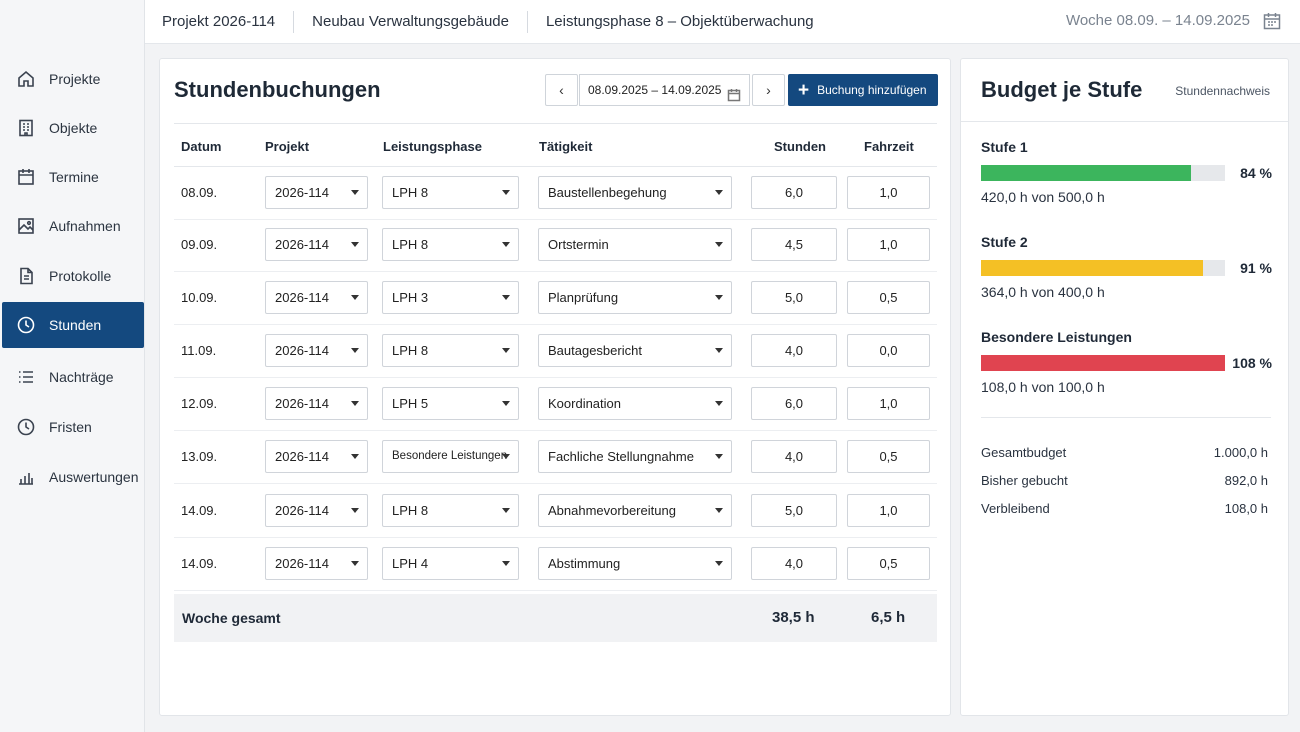  Describe the element at coordinates (1222, 91) in the screenshot. I see `timesheet-report-link: Stundennachweis` at that location.